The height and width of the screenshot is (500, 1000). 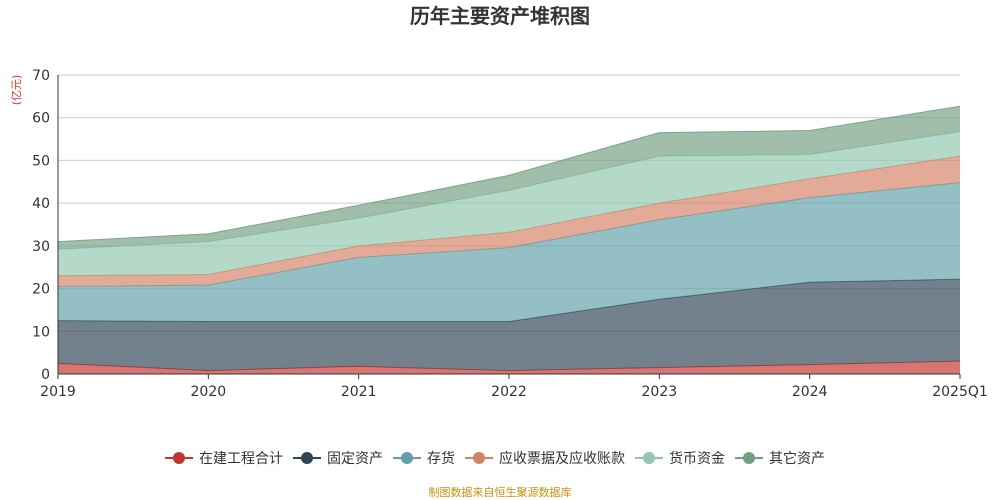 What do you see at coordinates (509, 392) in the screenshot?
I see `x-tick-label: 2022` at bounding box center [509, 392].